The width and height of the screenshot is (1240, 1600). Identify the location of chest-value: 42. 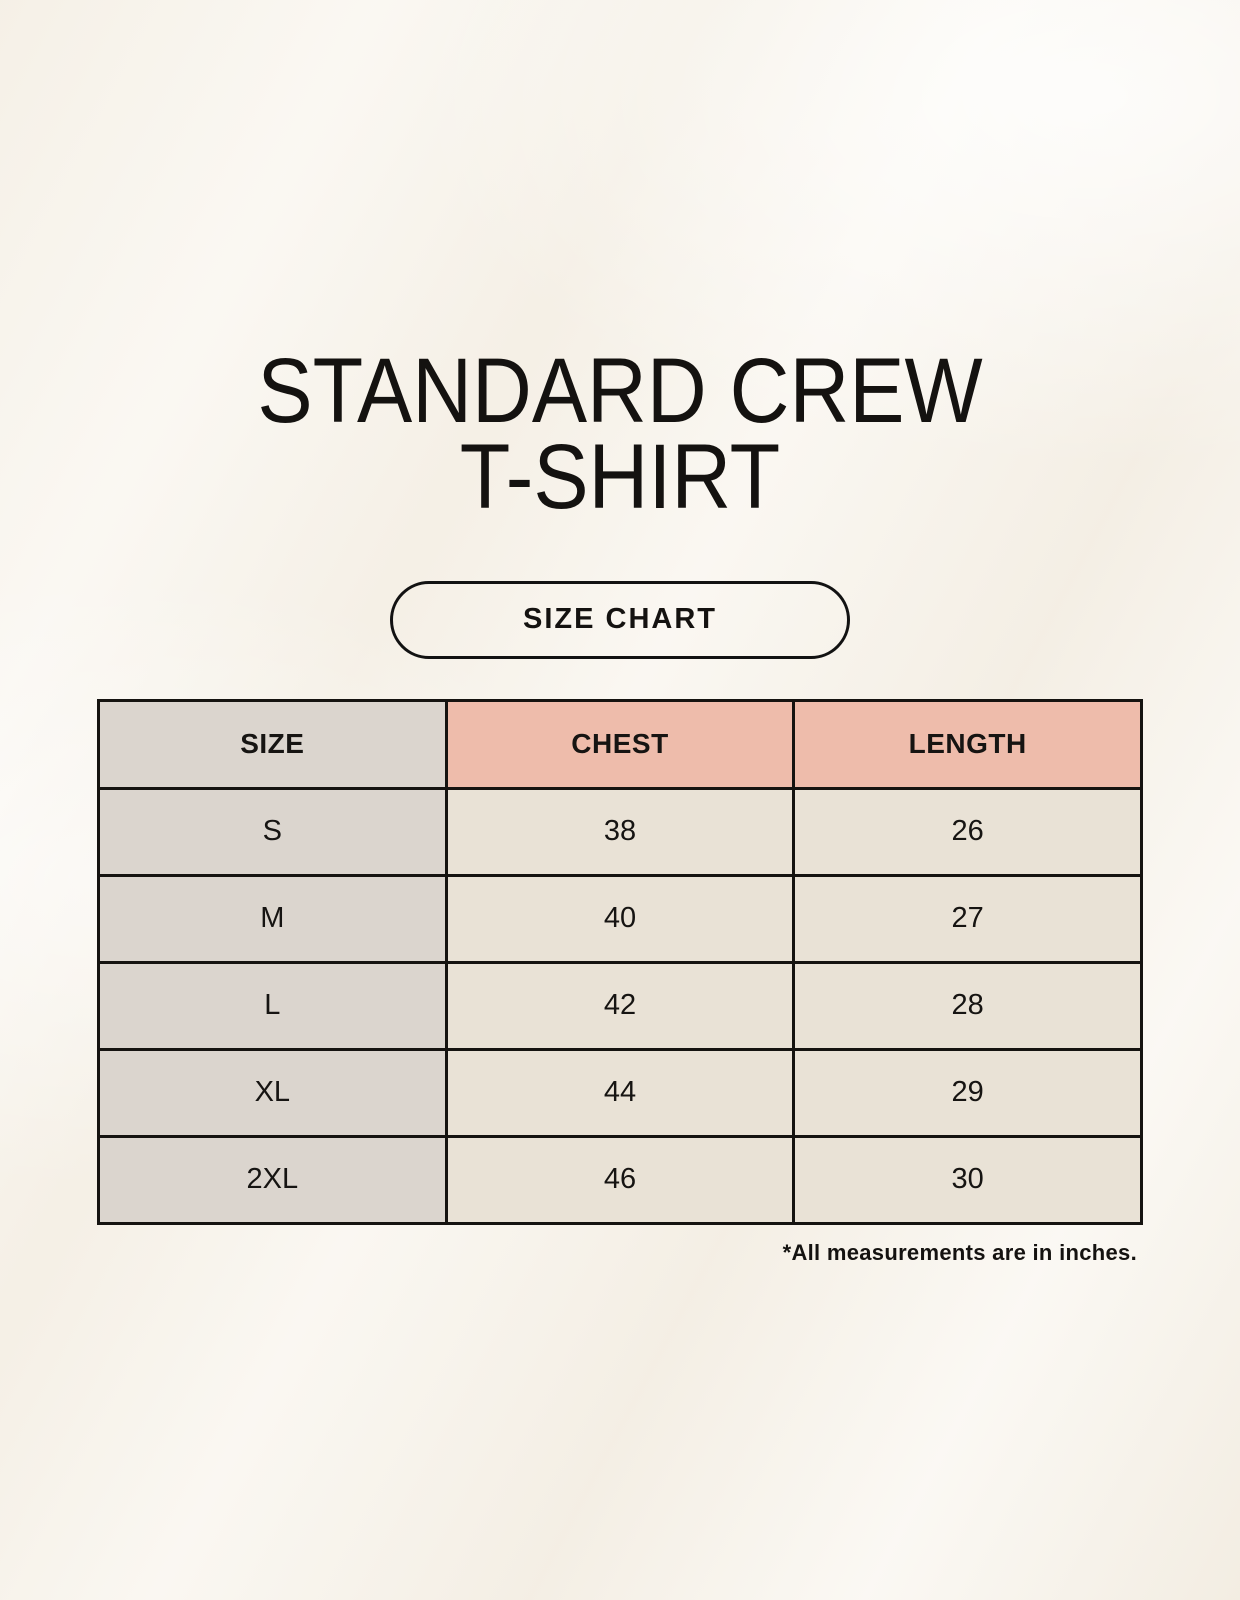
(620, 1005).